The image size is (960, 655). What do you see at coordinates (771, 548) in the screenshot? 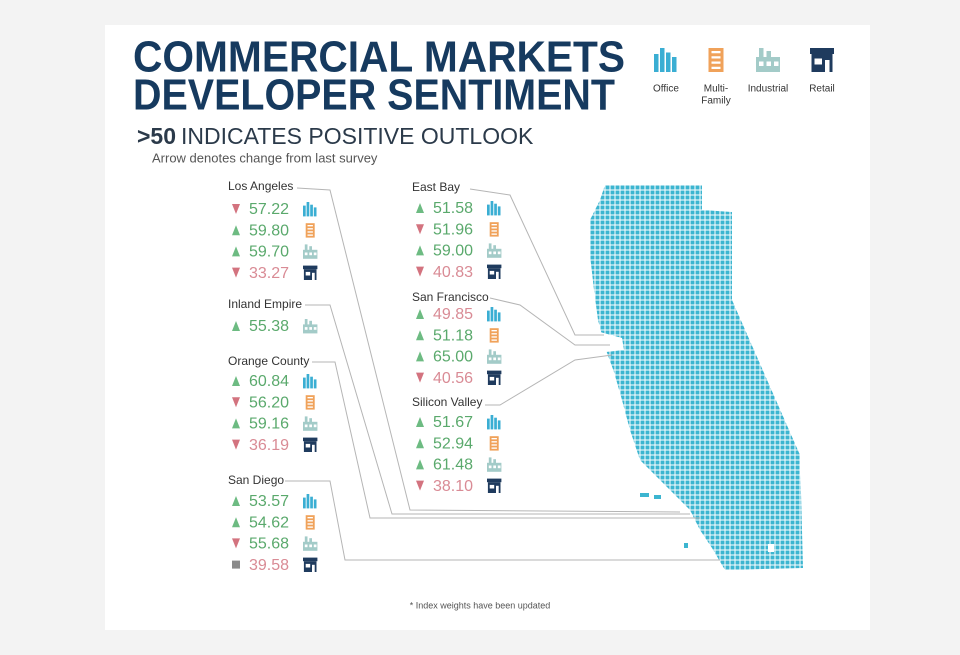
I see `lake` at bounding box center [771, 548].